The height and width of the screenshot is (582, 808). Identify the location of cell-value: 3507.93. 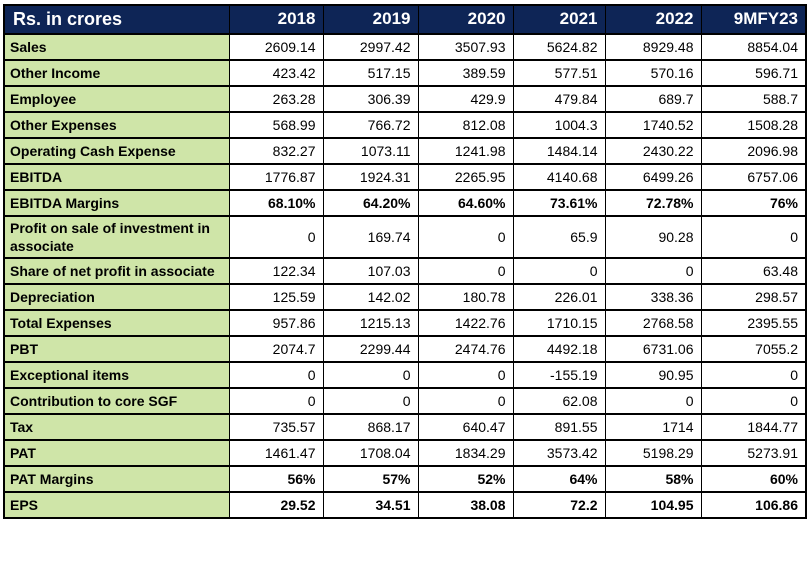
(465, 47).